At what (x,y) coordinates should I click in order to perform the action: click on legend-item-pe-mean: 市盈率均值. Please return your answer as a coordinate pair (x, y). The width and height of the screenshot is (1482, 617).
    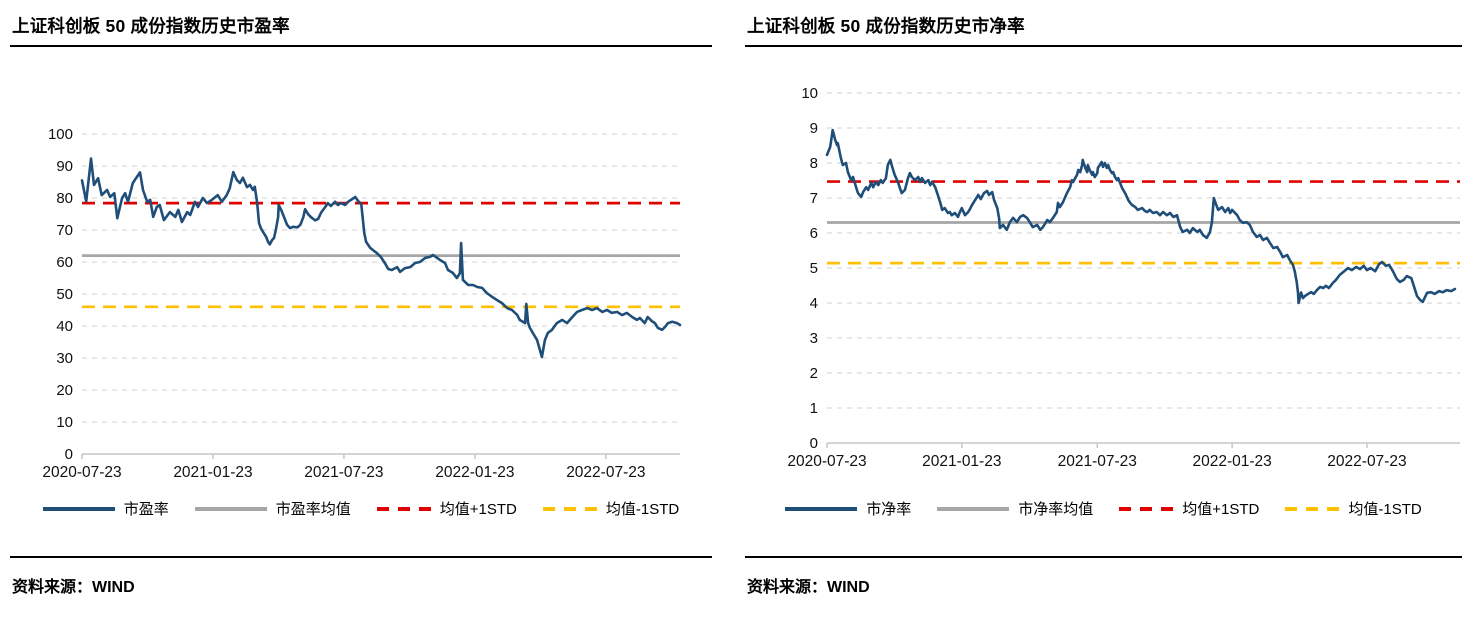
    Looking at the image, I should click on (272, 508).